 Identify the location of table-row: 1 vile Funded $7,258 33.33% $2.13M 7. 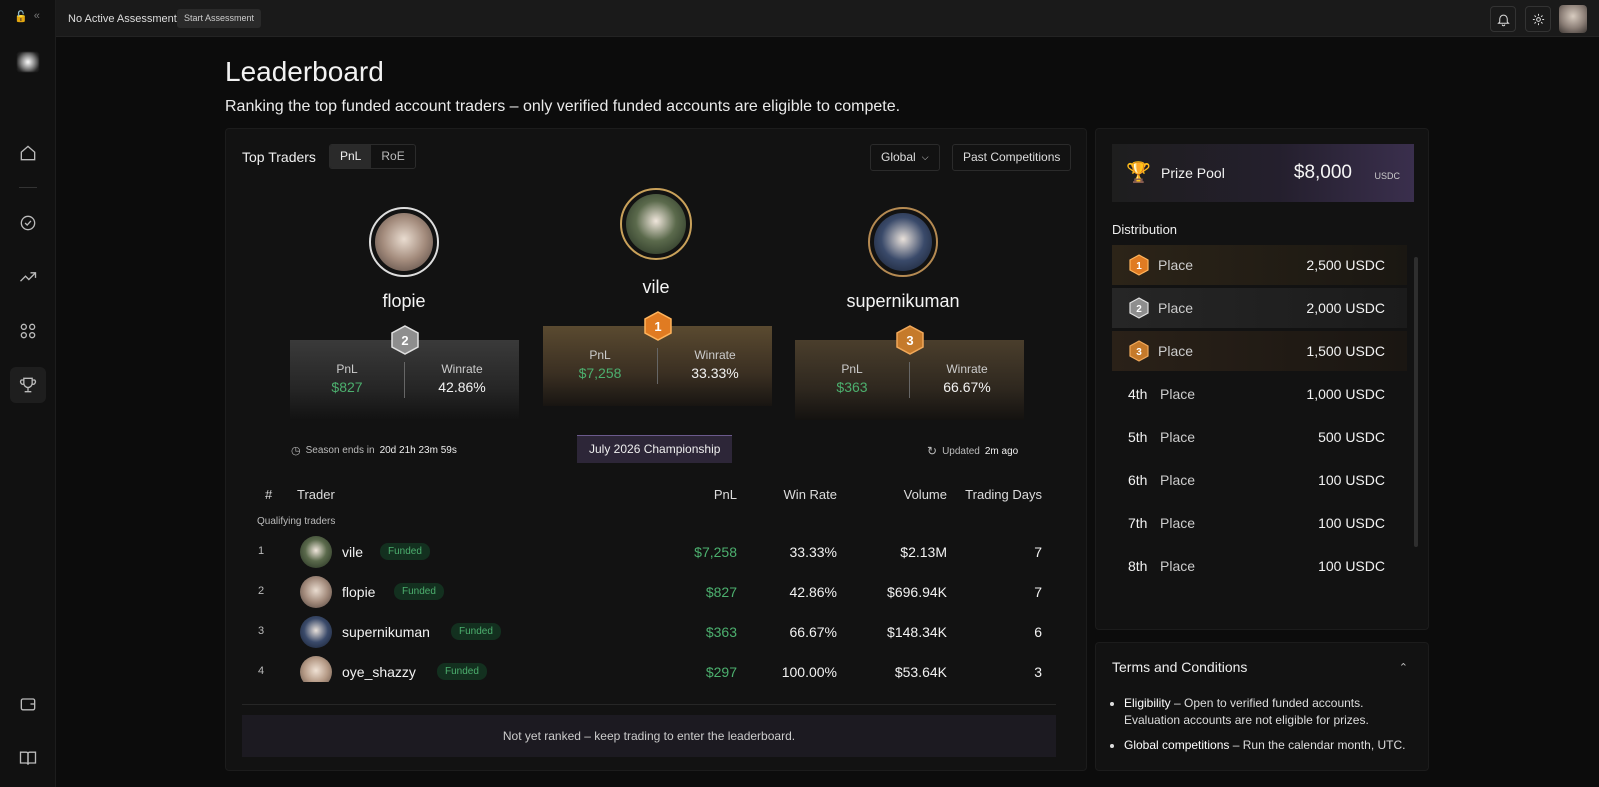
(649, 552).